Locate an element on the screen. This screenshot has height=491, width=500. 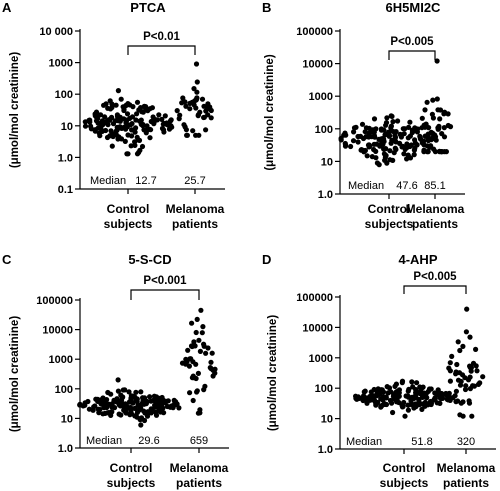
y-tick-label: 10000 is located at coordinates (57, 331).